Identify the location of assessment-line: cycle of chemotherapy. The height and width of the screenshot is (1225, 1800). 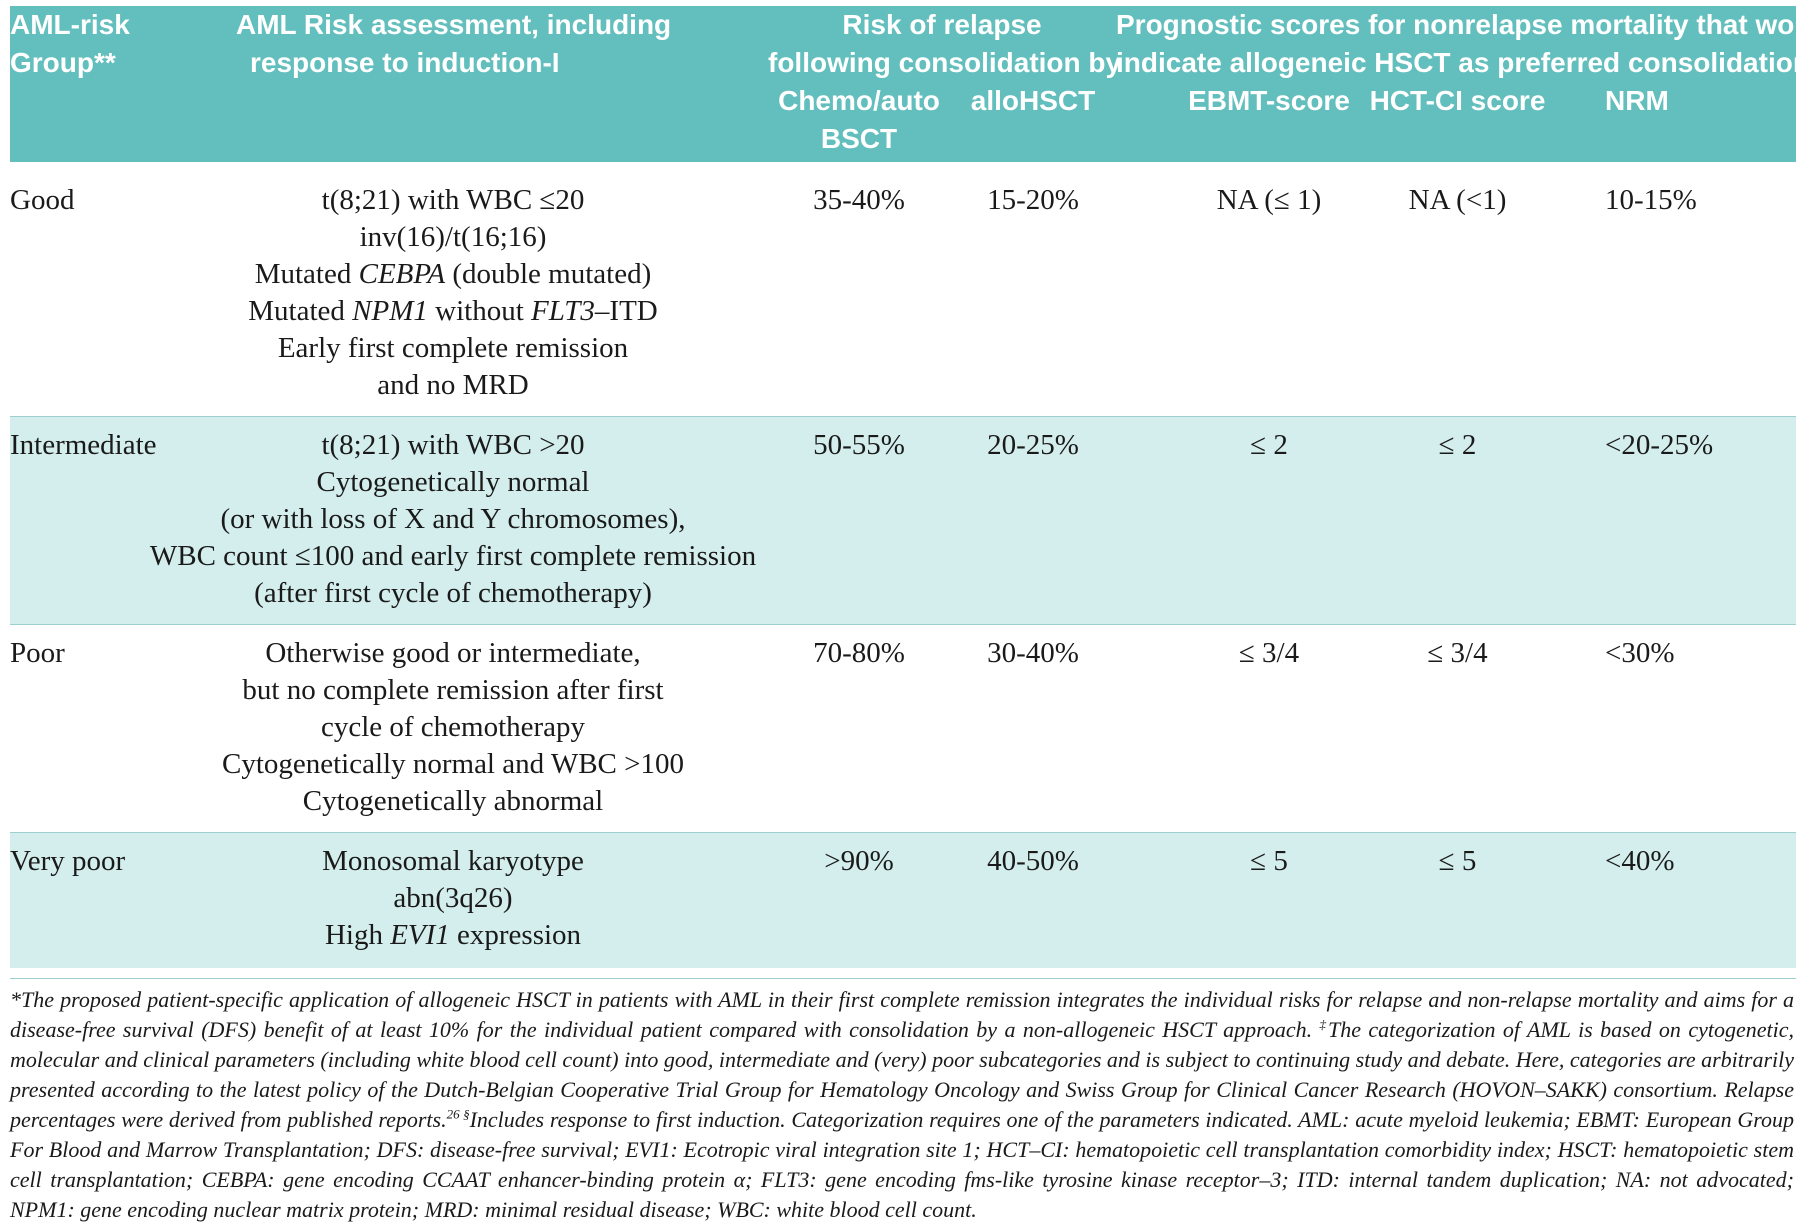
(453, 727).